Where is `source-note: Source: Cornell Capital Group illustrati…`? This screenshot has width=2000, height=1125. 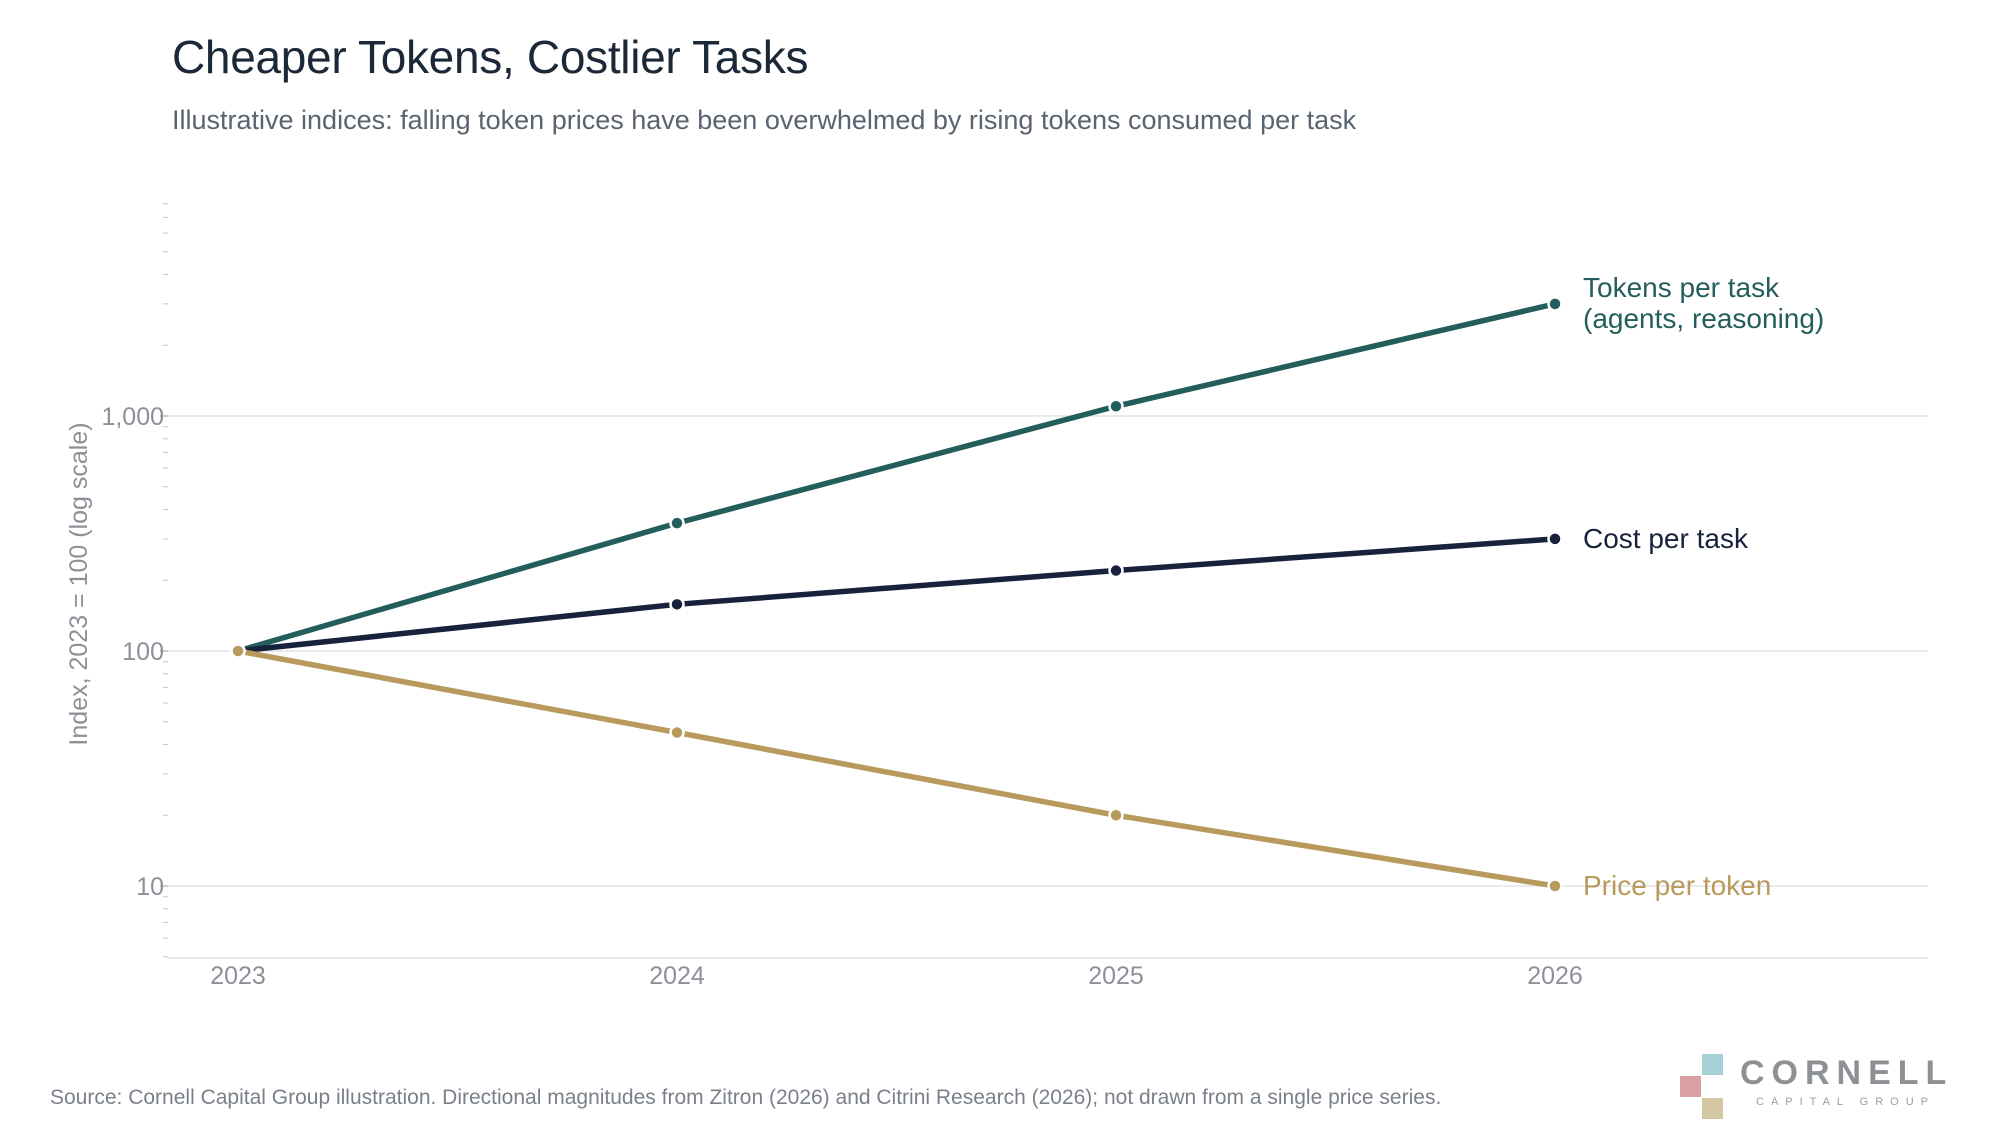
source-note: Source: Cornell Capital Group illustrati… is located at coordinates (746, 1097).